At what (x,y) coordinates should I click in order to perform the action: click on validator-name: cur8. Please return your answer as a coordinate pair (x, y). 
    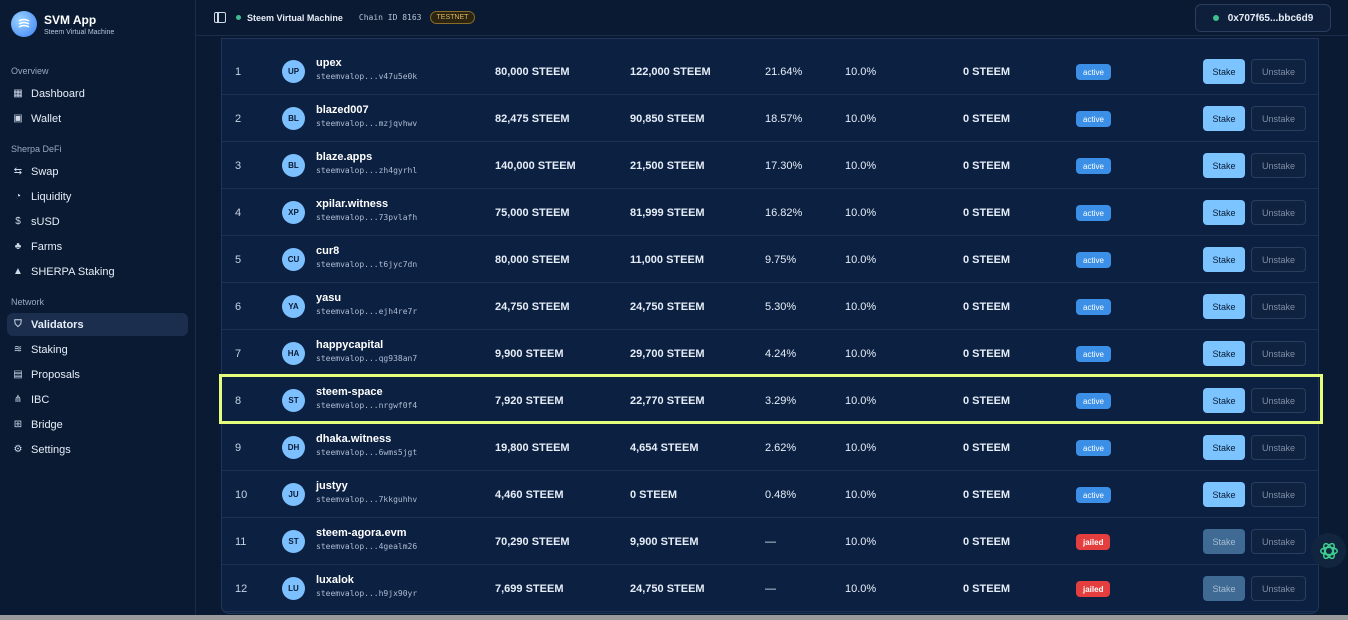
    Looking at the image, I should click on (328, 251).